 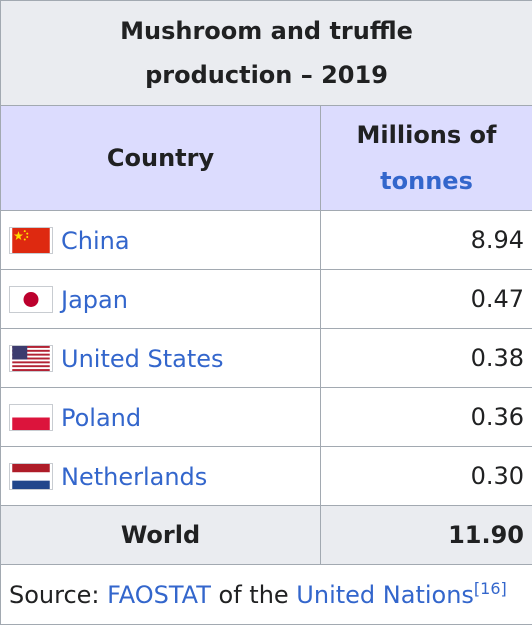 I want to click on table-row: China 8.94, so click(x=266, y=240).